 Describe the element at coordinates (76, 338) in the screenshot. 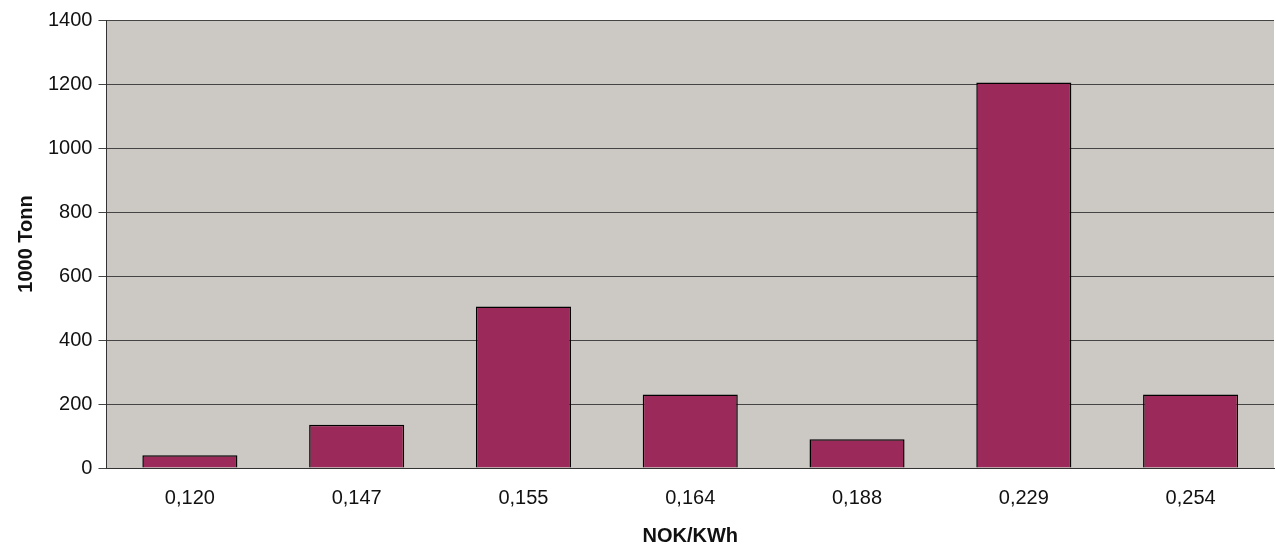

I see `y-tick-label: 400` at that location.